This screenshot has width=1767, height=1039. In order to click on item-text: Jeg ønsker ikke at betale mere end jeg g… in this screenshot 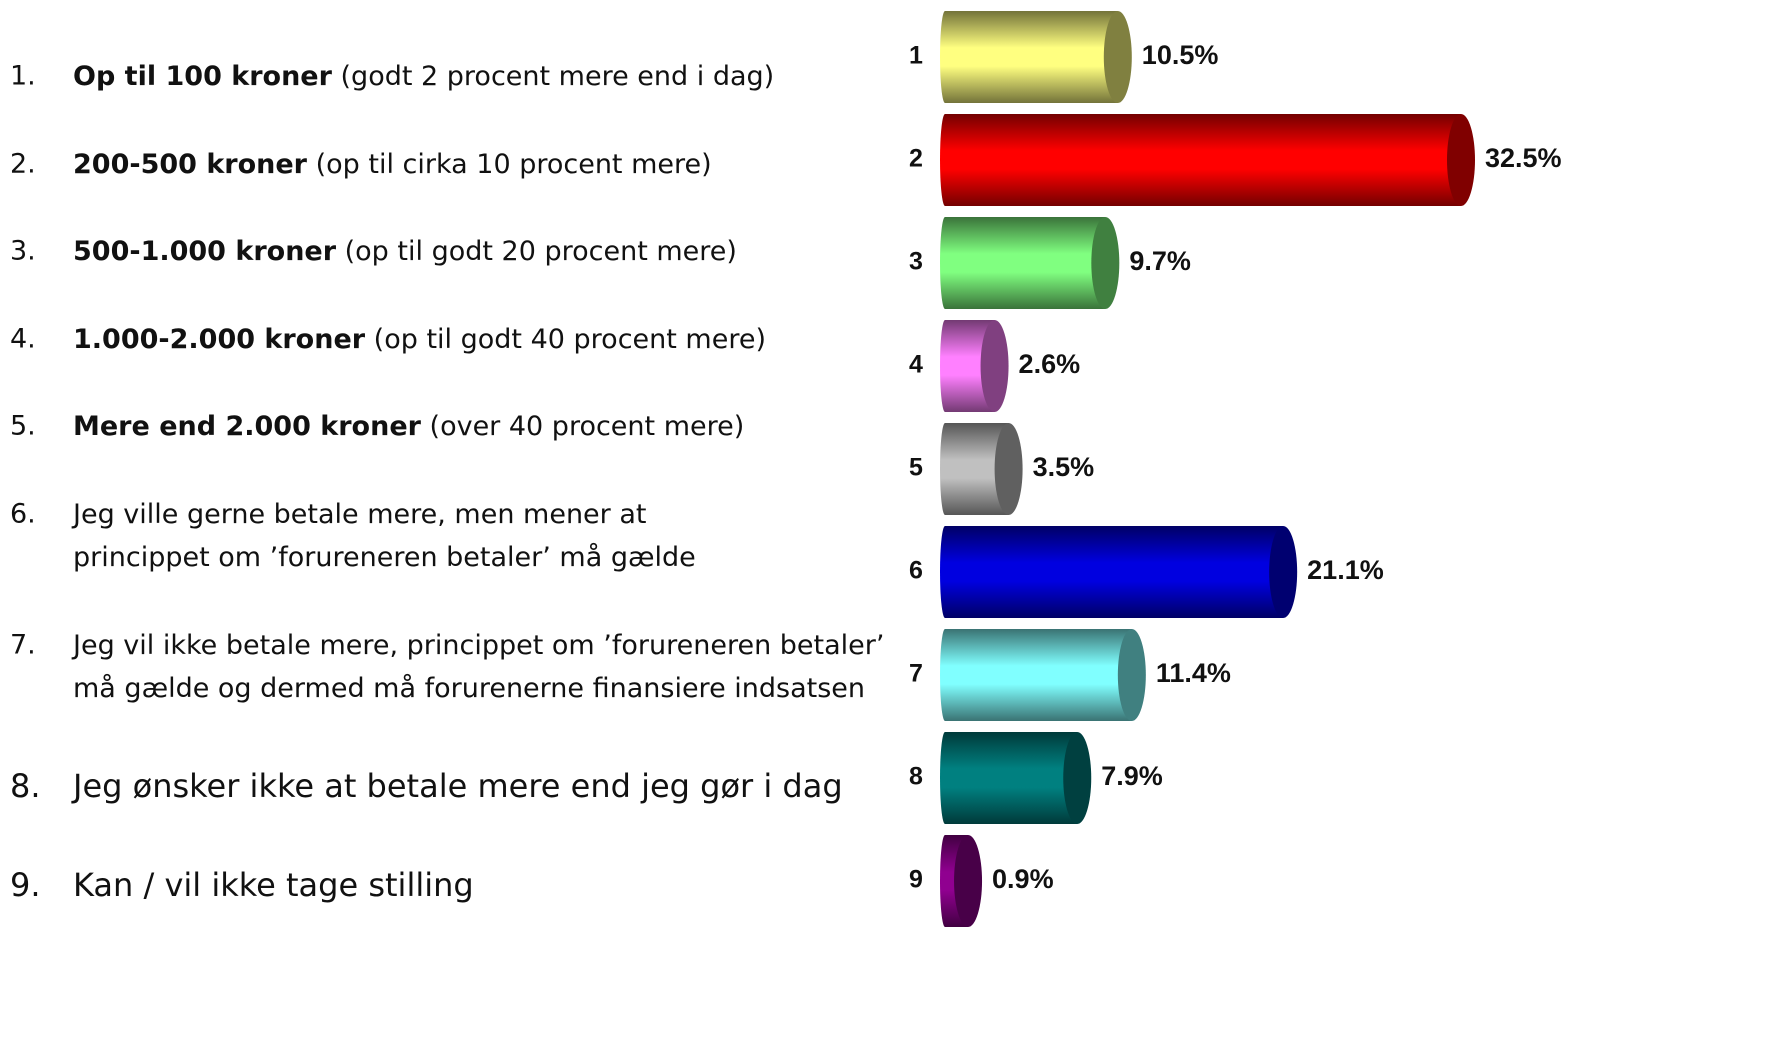, I will do `click(457, 786)`.